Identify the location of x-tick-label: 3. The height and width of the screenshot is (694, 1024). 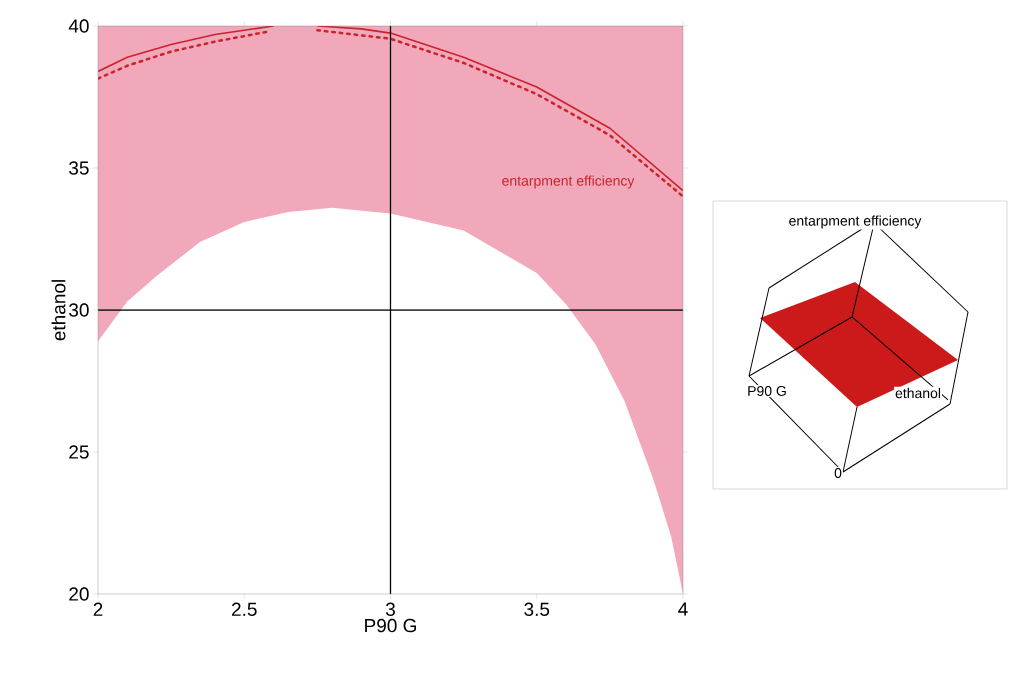
(390, 609).